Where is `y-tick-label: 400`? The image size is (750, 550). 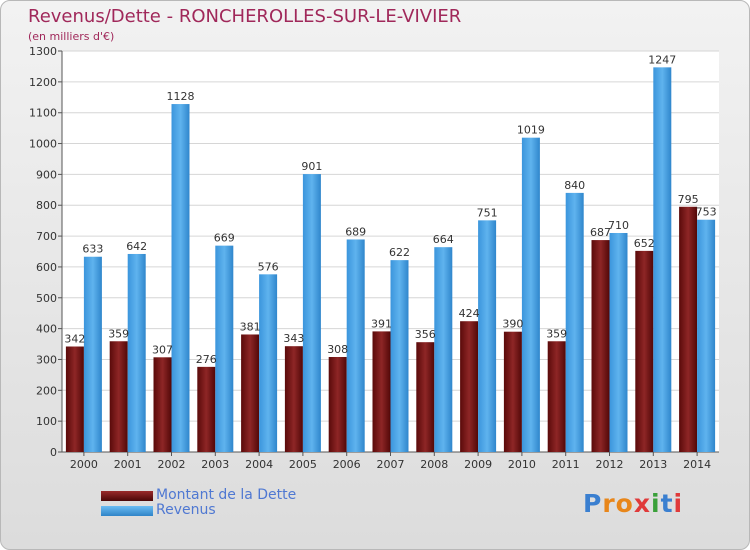
y-tick-label: 400 is located at coordinates (46, 329).